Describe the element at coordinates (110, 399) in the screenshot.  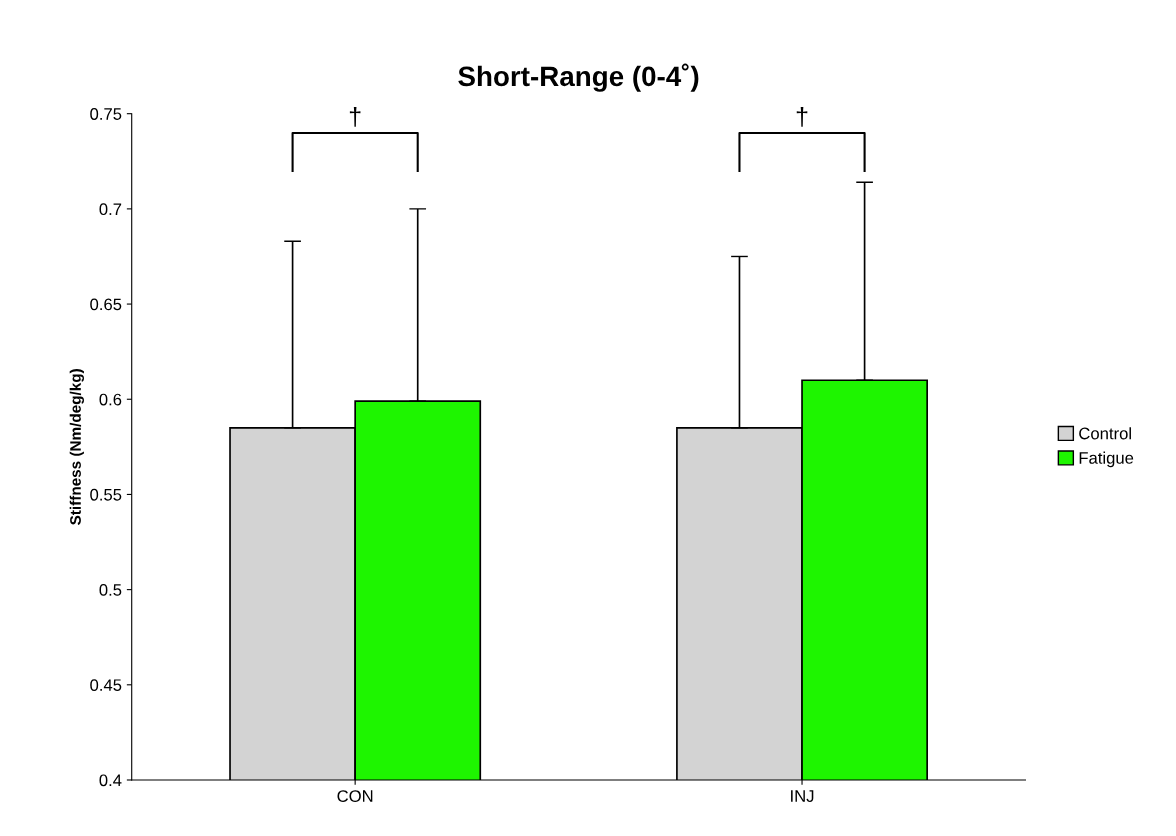
I see `y-tick-label: 0.6` at that location.